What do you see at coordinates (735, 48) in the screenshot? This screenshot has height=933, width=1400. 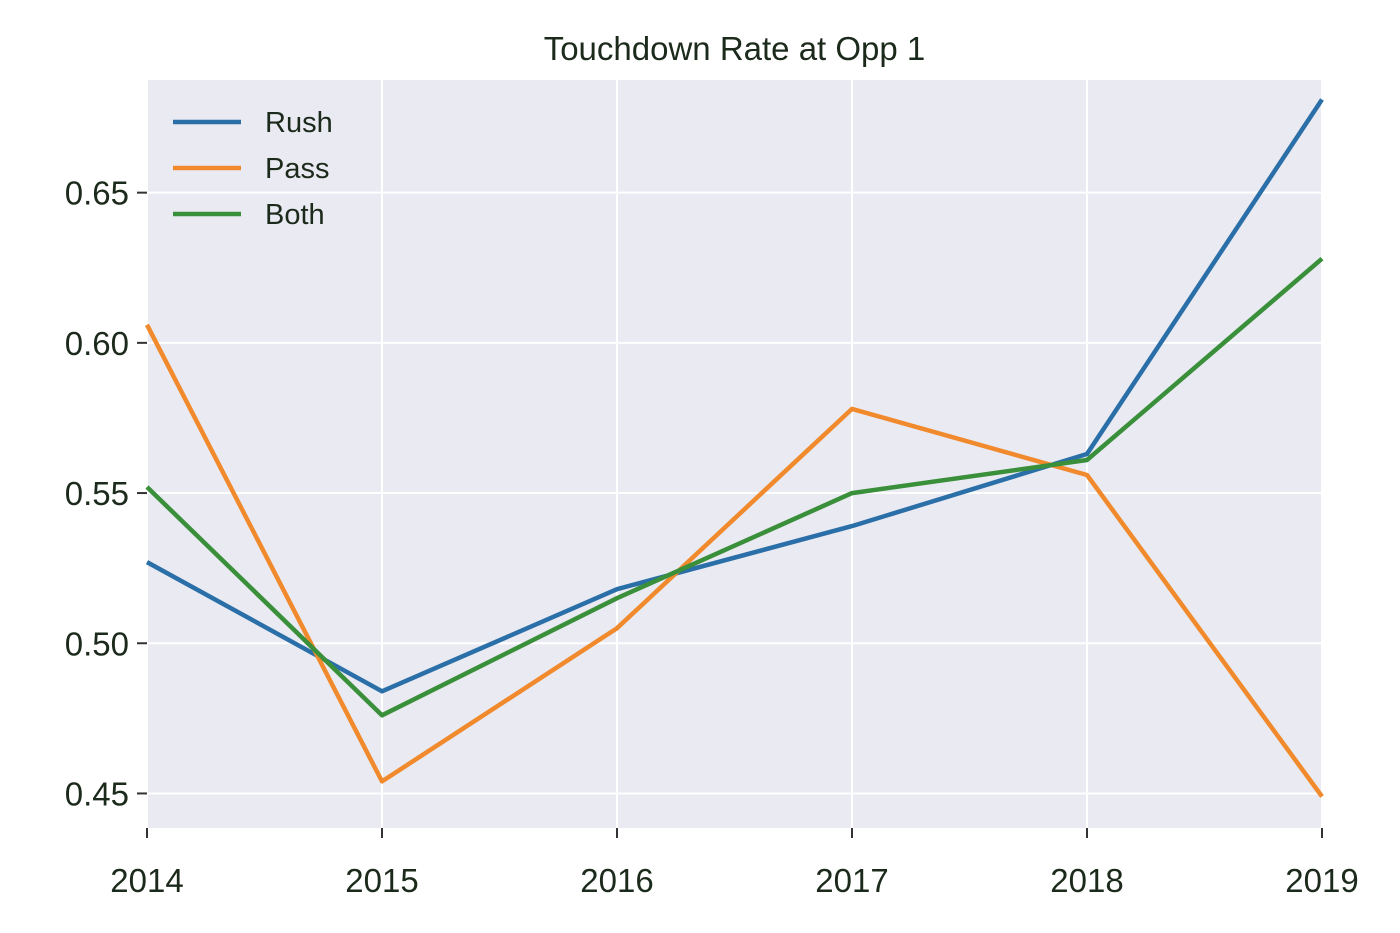 I see `chart-title: Touchdown Rate at Opp 1` at bounding box center [735, 48].